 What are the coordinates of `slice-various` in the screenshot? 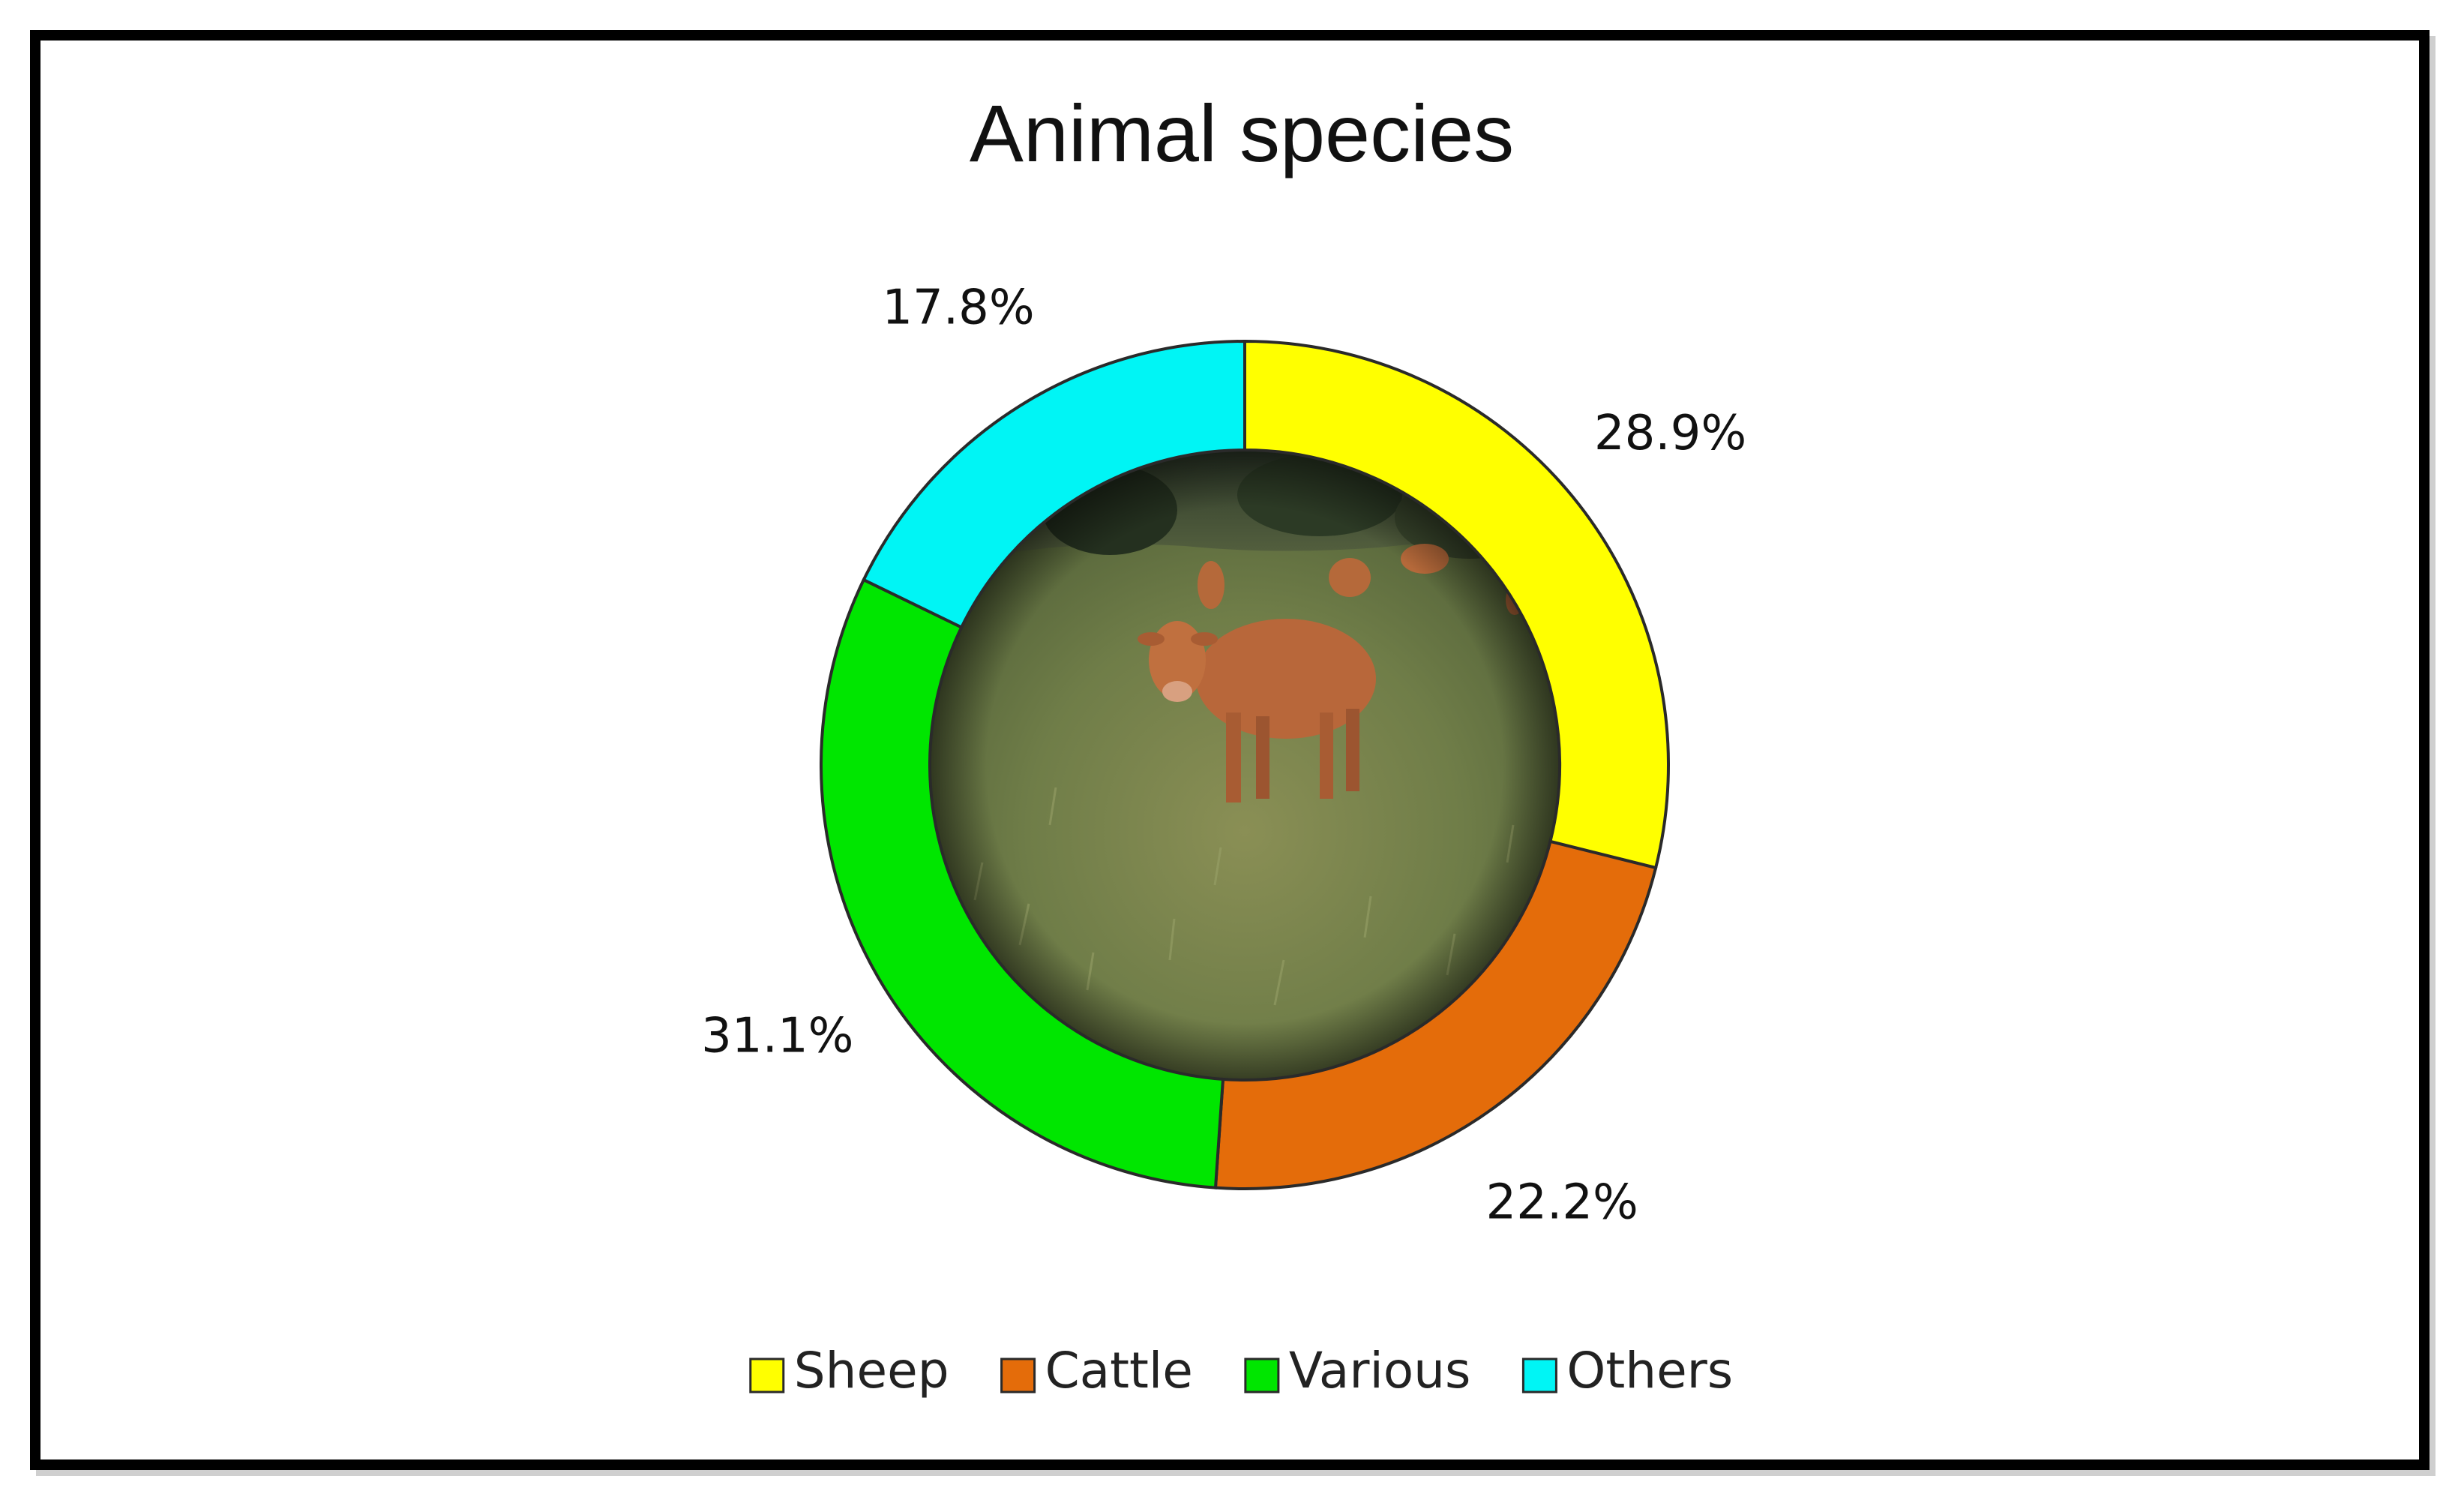 It's located at (1022, 884).